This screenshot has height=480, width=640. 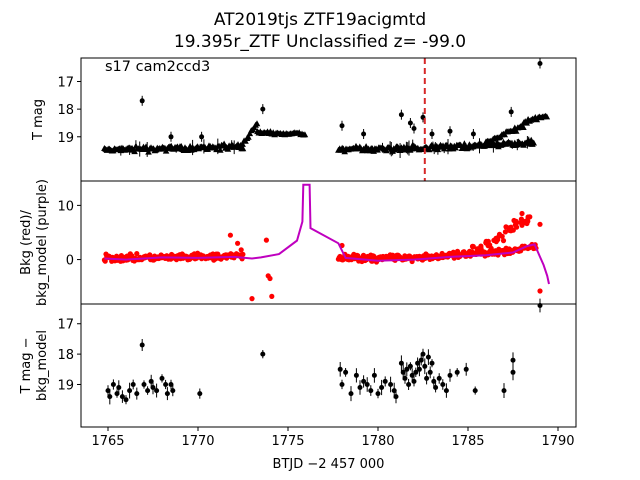 I want to click on y-axis-label: bkg_model (purple), so click(x=42, y=242).